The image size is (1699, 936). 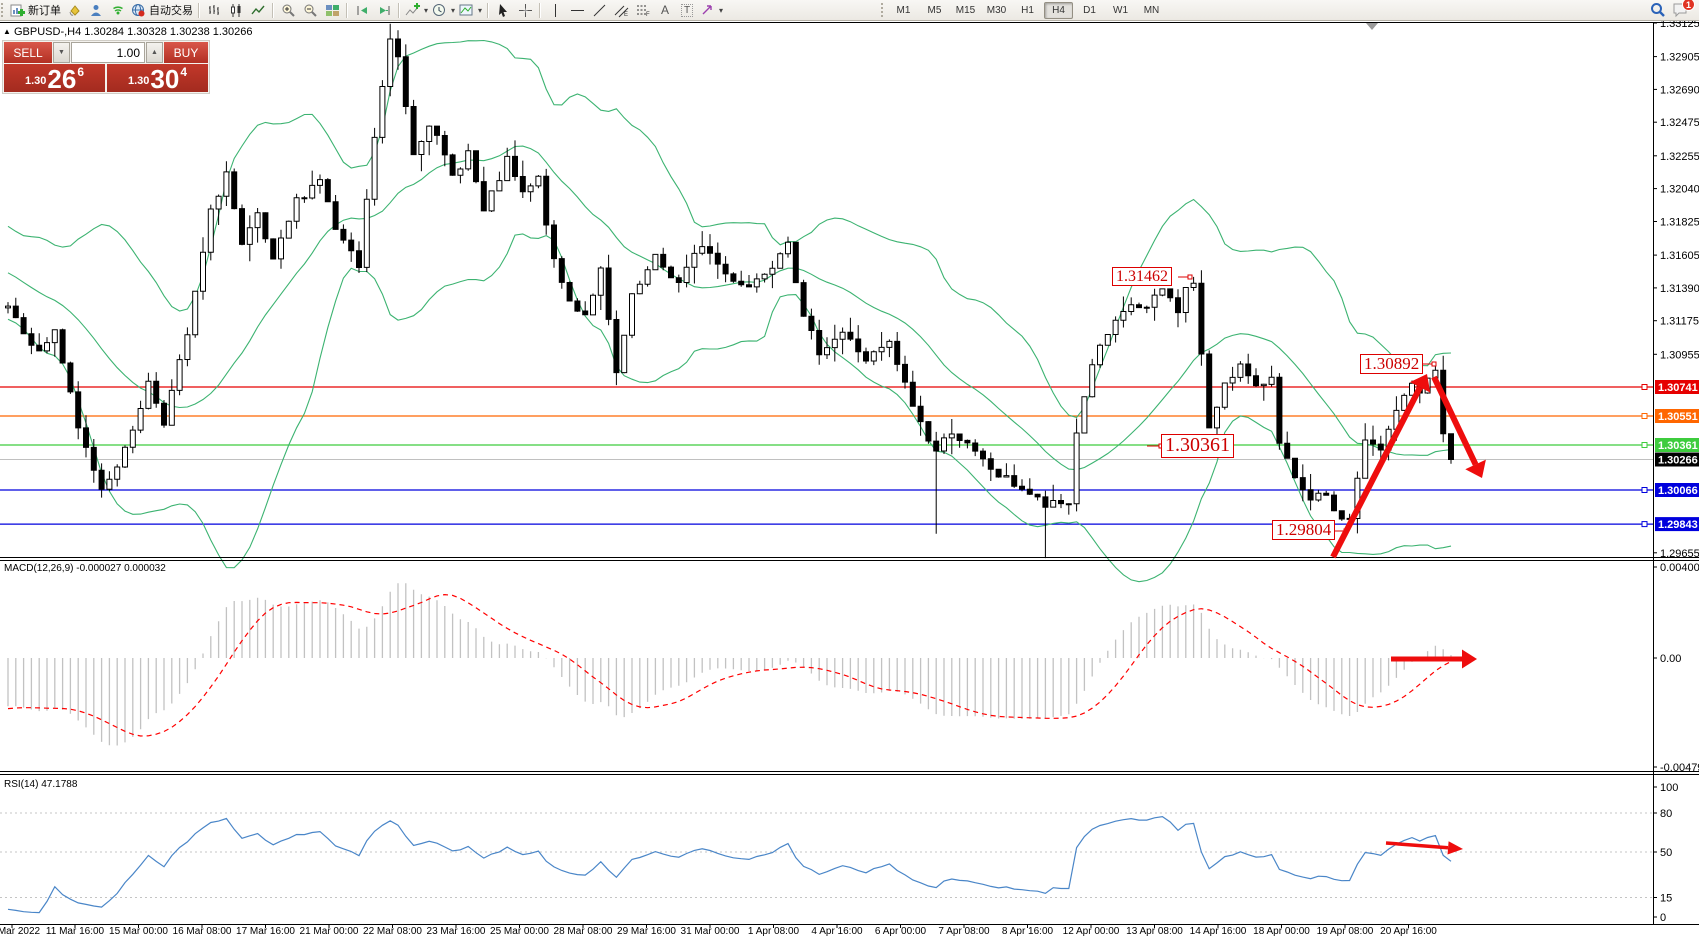 What do you see at coordinates (555, 10) in the screenshot?
I see `vertical-line-tool-button` at bounding box center [555, 10].